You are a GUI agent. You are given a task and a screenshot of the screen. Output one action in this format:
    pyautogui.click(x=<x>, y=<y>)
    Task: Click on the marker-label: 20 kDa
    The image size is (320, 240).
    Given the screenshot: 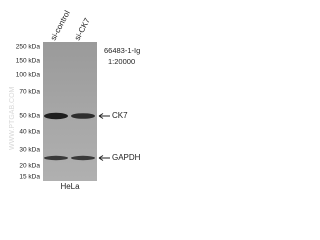 What is the action you would take?
    pyautogui.click(x=29, y=166)
    